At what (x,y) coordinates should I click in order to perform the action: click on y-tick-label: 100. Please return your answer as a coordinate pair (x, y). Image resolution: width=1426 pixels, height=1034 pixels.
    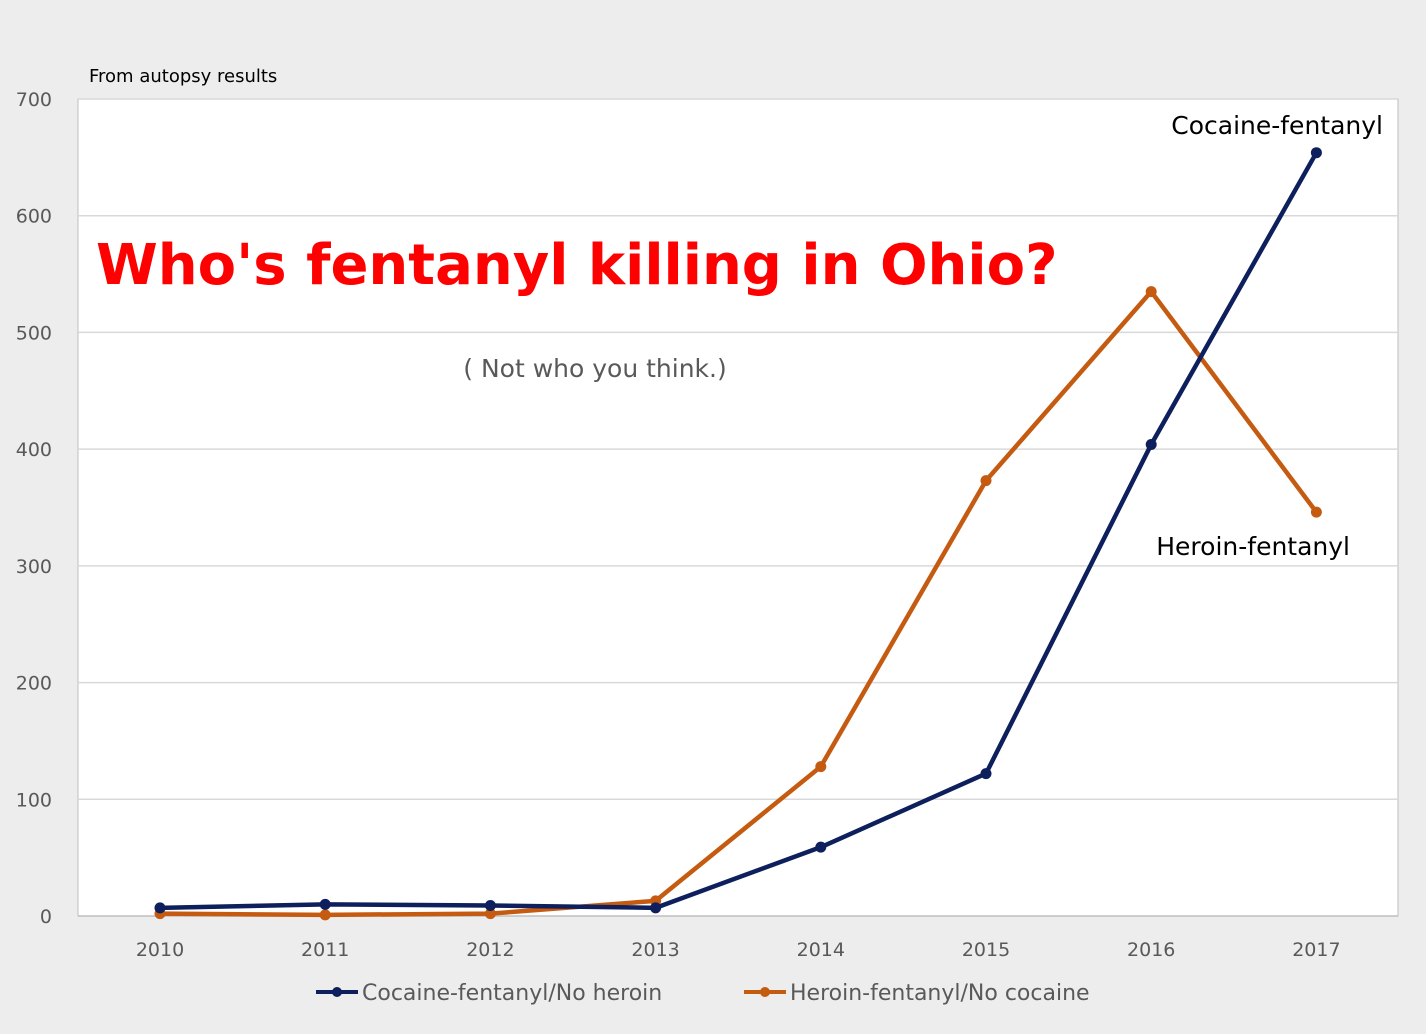
    Looking at the image, I should click on (34, 800).